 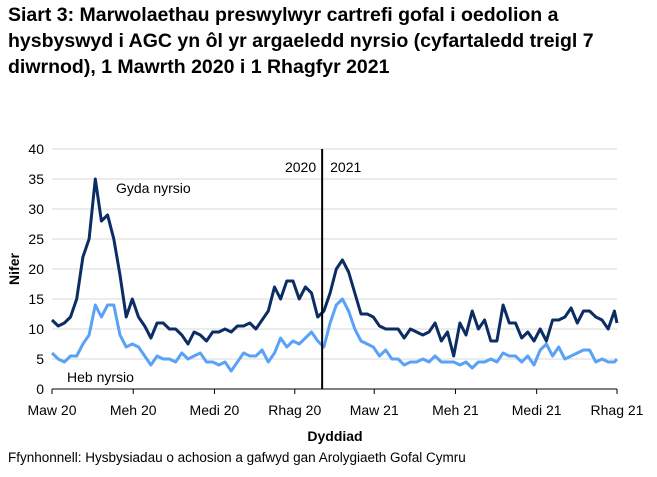 I want to click on y-tick-label: 40, so click(x=36, y=149).